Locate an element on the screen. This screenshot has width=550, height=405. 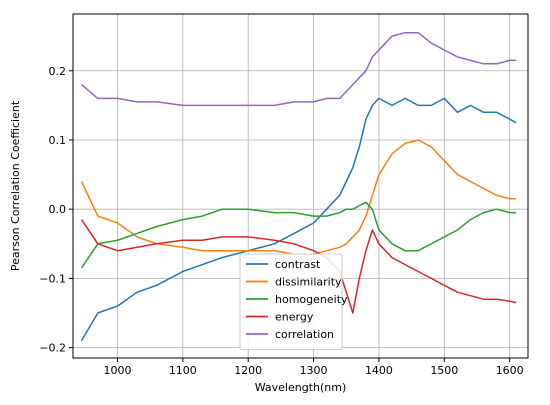
y-axis-title: Pearson Correlation Coefficient is located at coordinates (15, 185).